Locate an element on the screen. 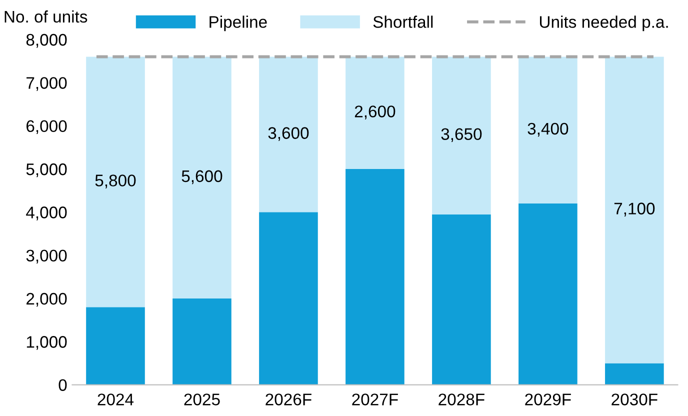 Image resolution: width=688 pixels, height=416 pixels. x-tick-label: 2028F is located at coordinates (461, 400).